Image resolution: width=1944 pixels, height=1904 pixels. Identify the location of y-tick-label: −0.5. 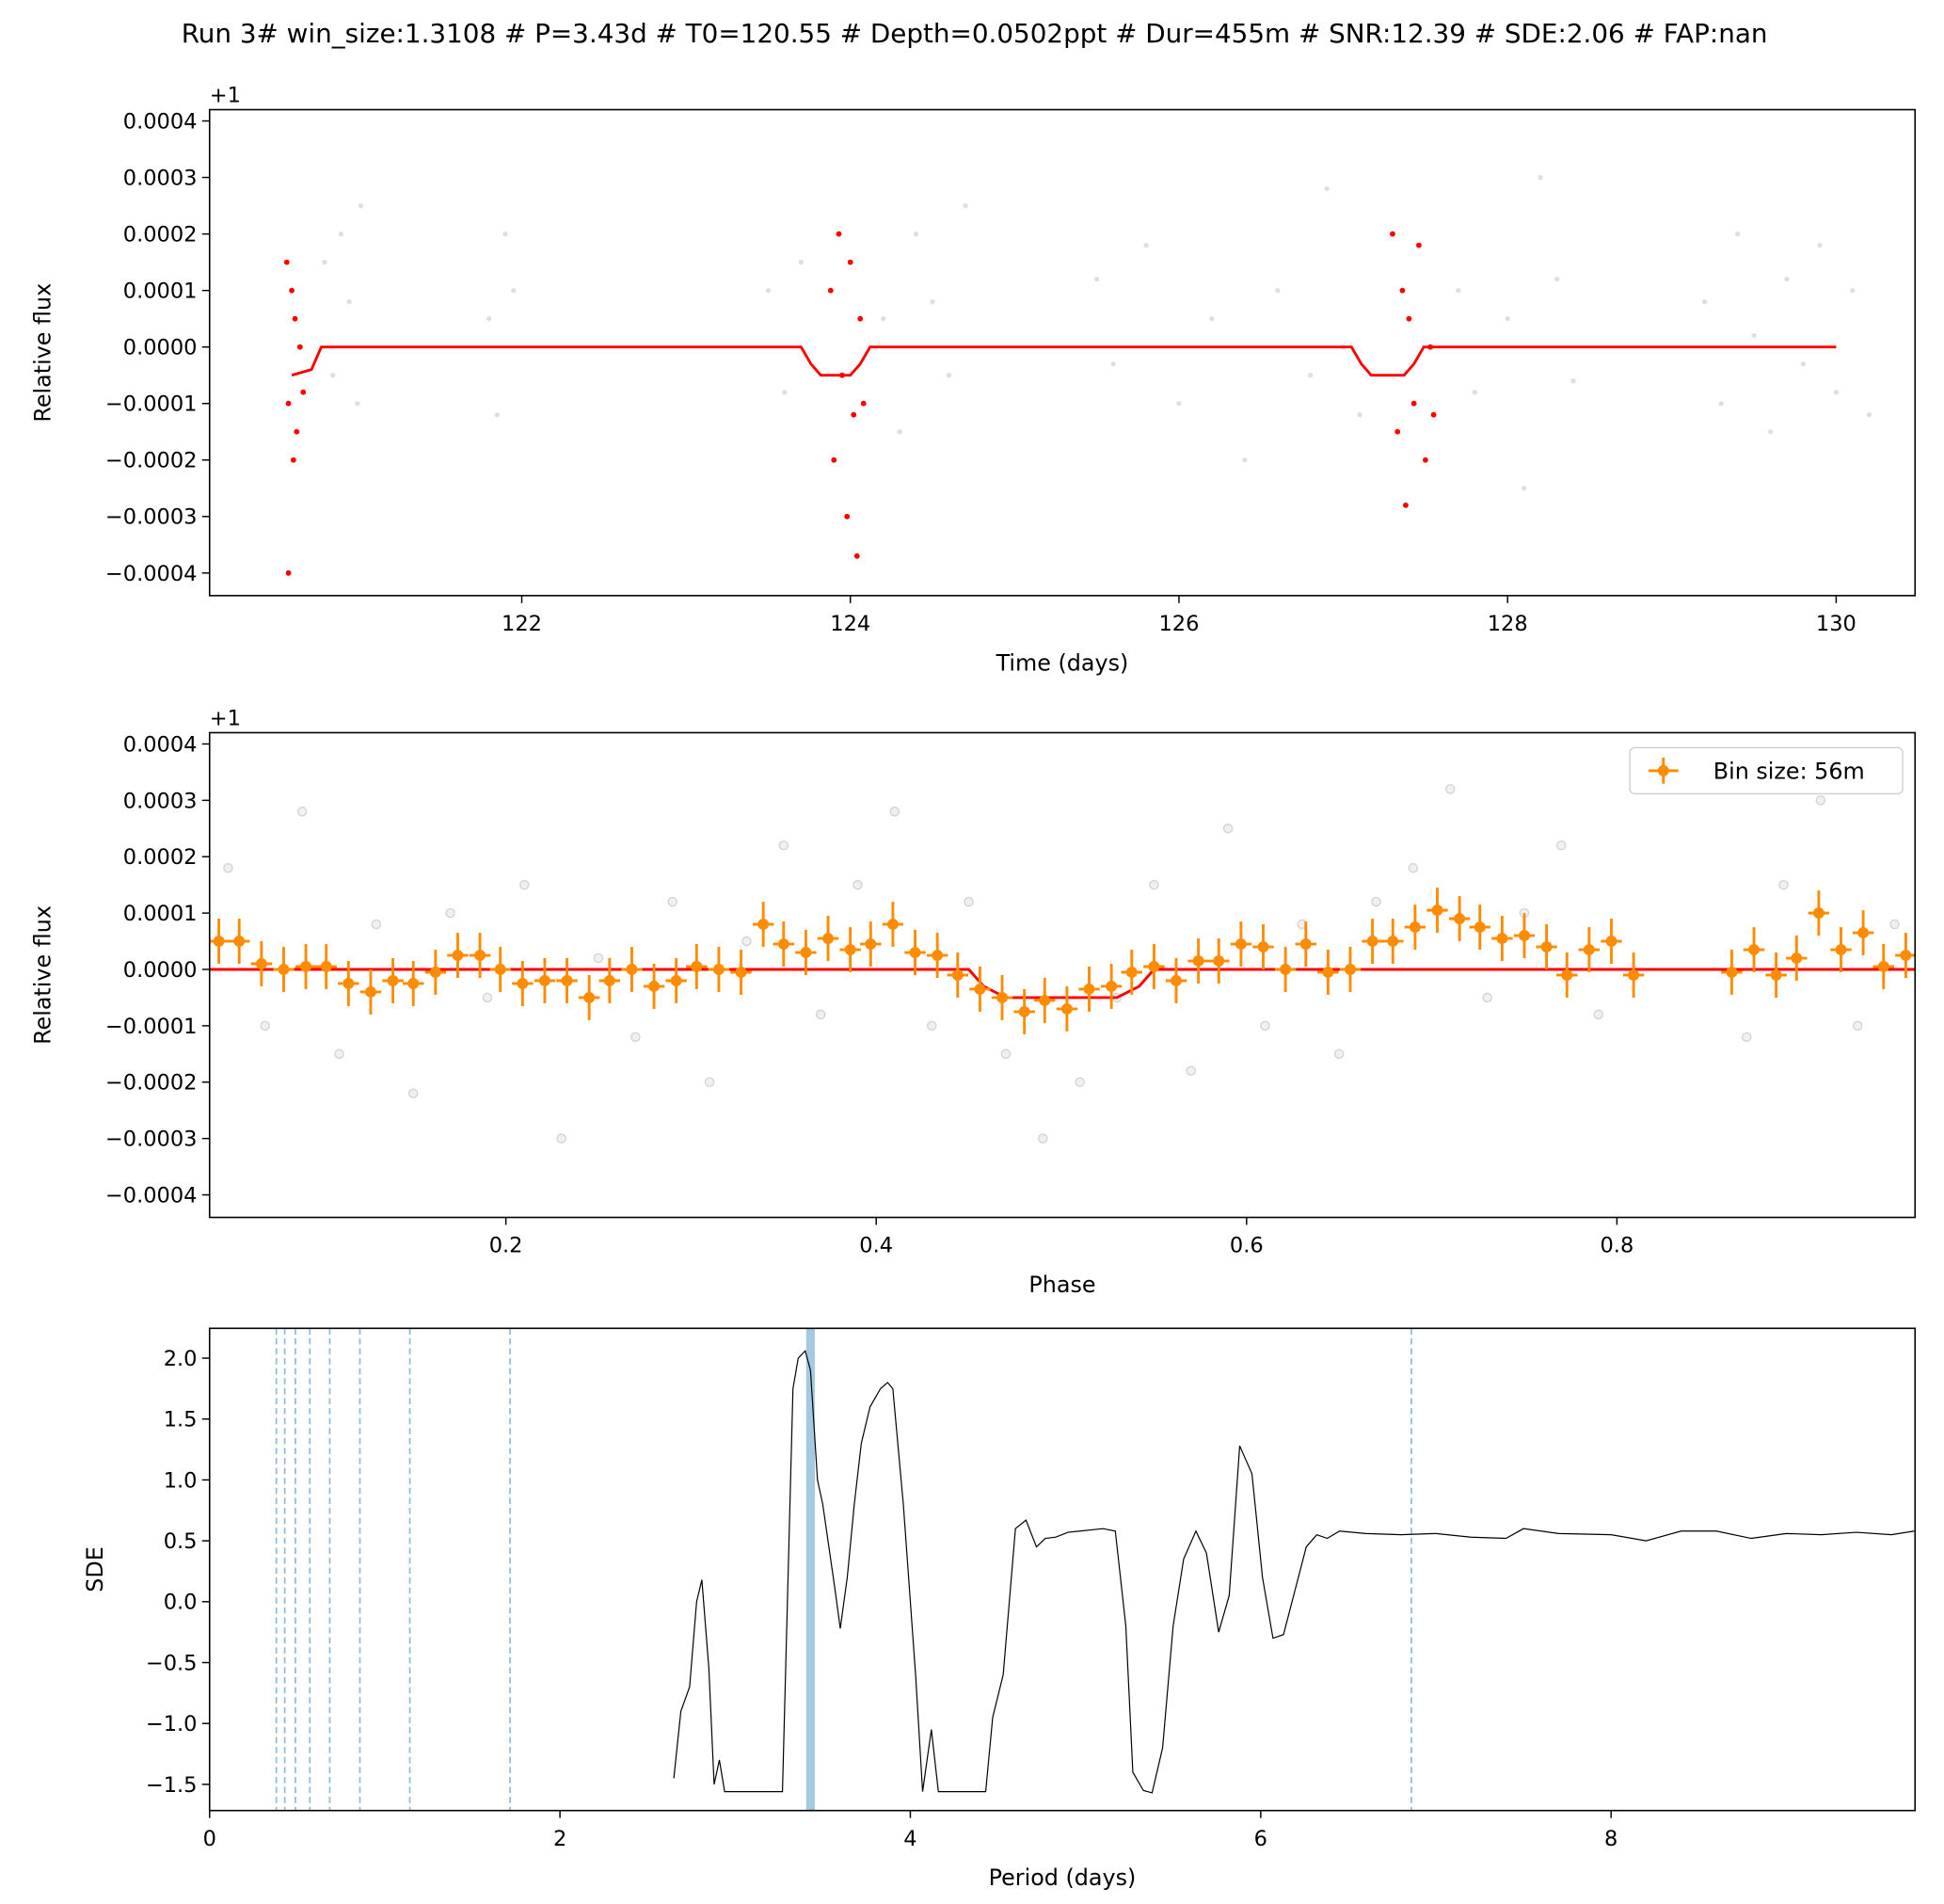
(172, 1663).